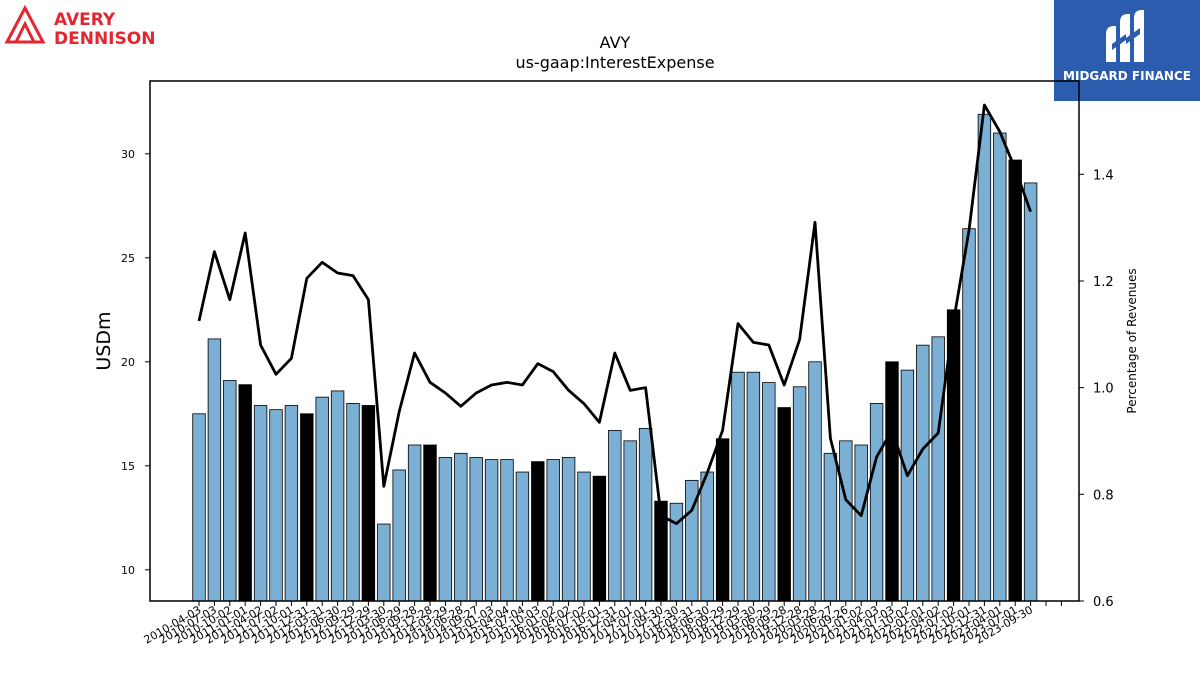 Image resolution: width=1200 pixels, height=675 pixels. I want to click on y2-tick-label: 1.0, so click(1103, 389).